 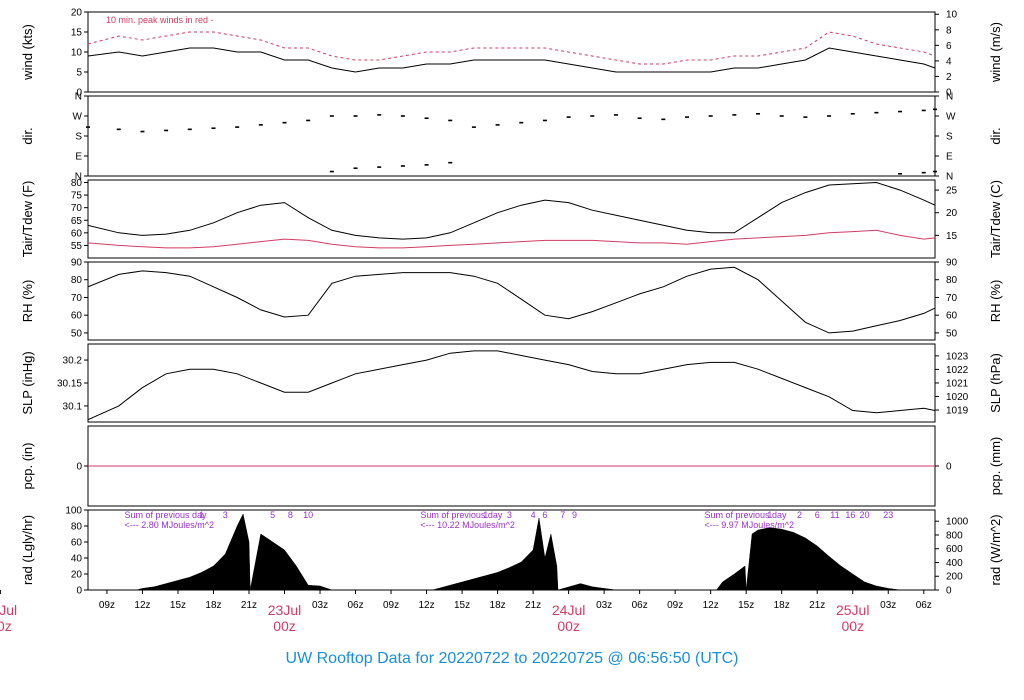 I want to click on rad-hour-label: 23, so click(x=888, y=515).